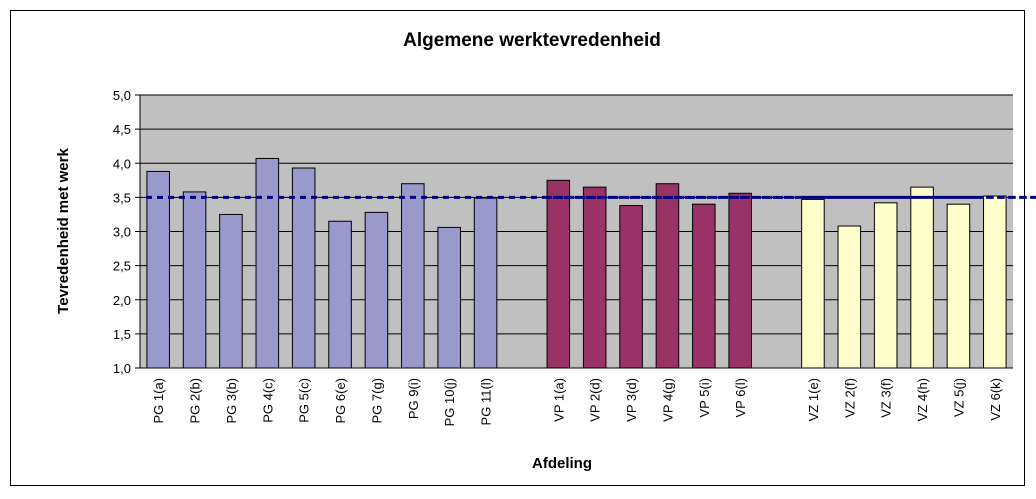 This screenshot has height=499, width=1036. I want to click on y-tick-label: 5,0, so click(122, 95).